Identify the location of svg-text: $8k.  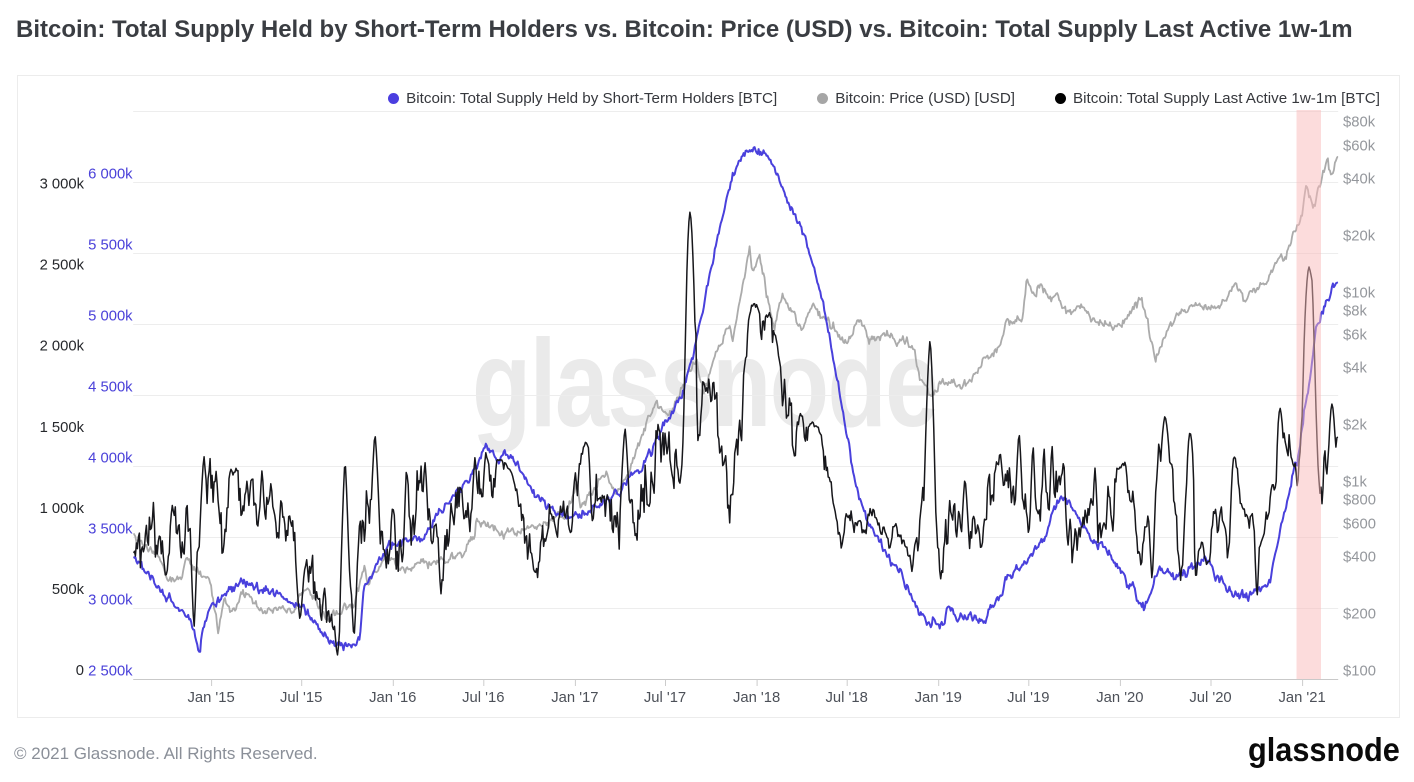
(1355, 312).